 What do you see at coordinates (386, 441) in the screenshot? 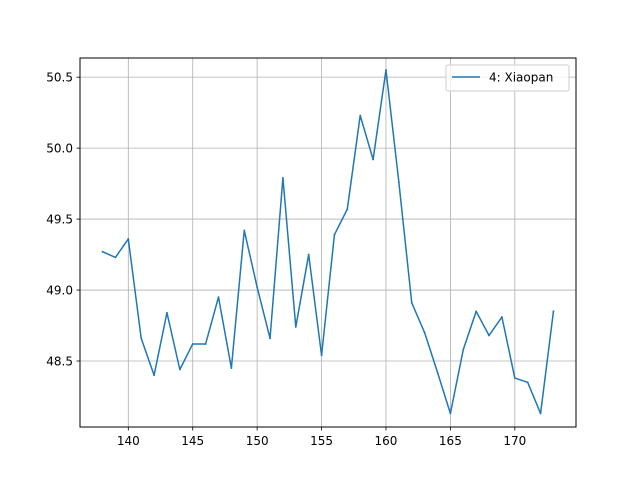
I see `x-tick-label: 160` at bounding box center [386, 441].